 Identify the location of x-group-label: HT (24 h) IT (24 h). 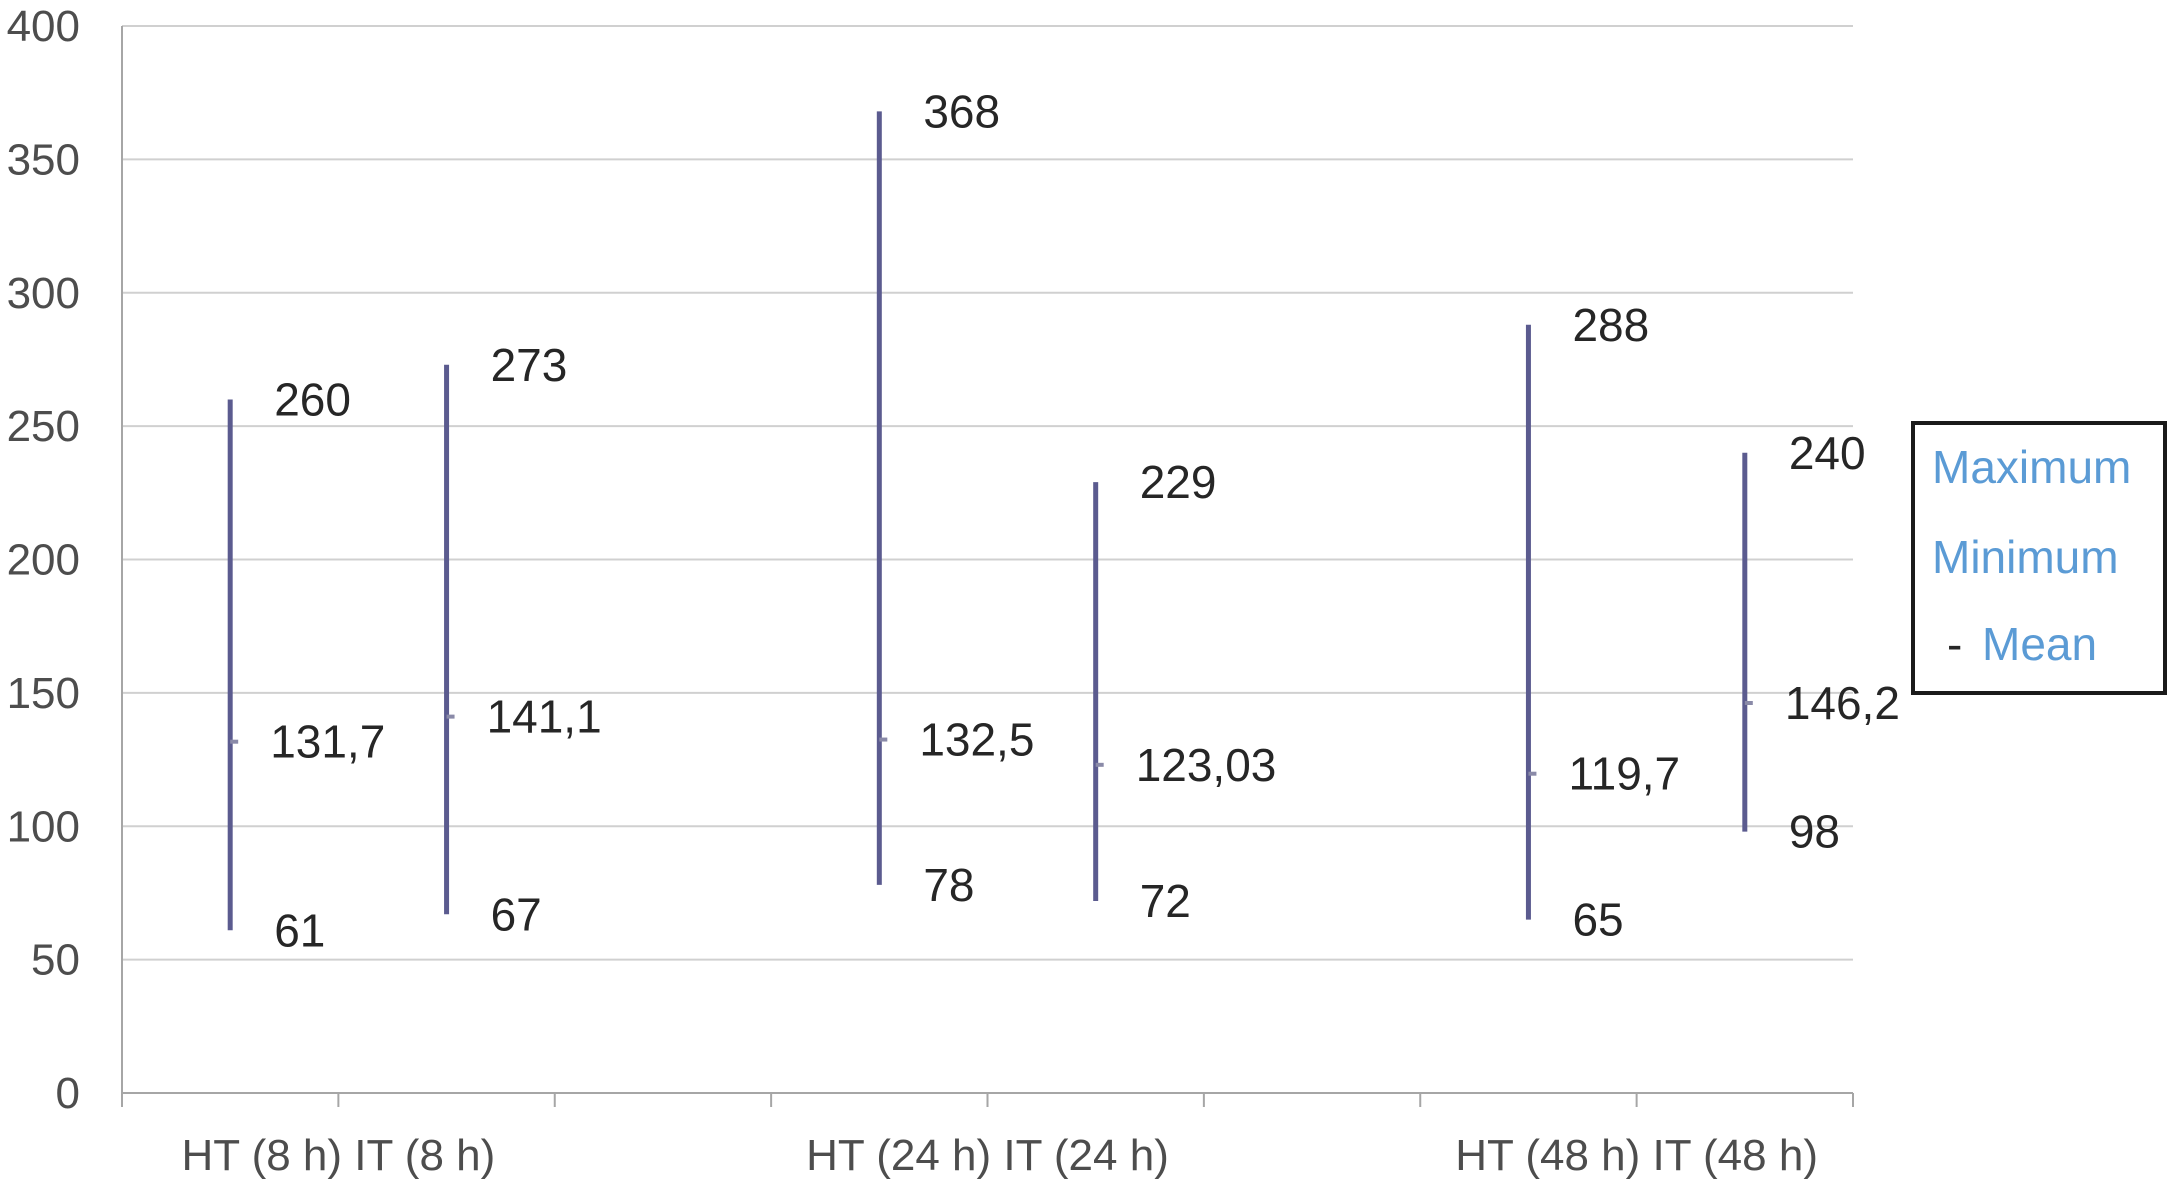
(987, 1155).